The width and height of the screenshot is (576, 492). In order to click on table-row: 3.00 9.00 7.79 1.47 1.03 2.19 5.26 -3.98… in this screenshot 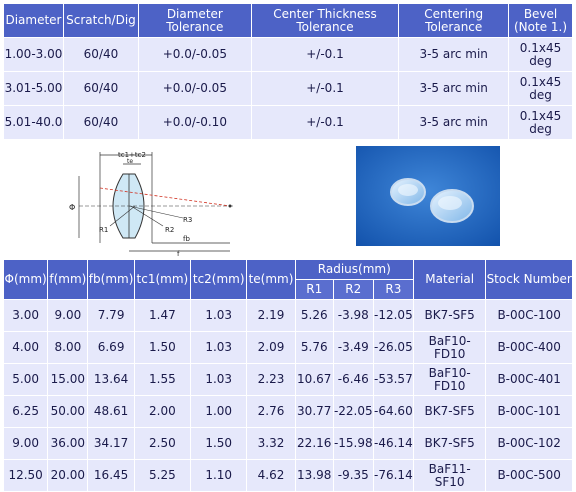, I will do `click(287, 315)`.